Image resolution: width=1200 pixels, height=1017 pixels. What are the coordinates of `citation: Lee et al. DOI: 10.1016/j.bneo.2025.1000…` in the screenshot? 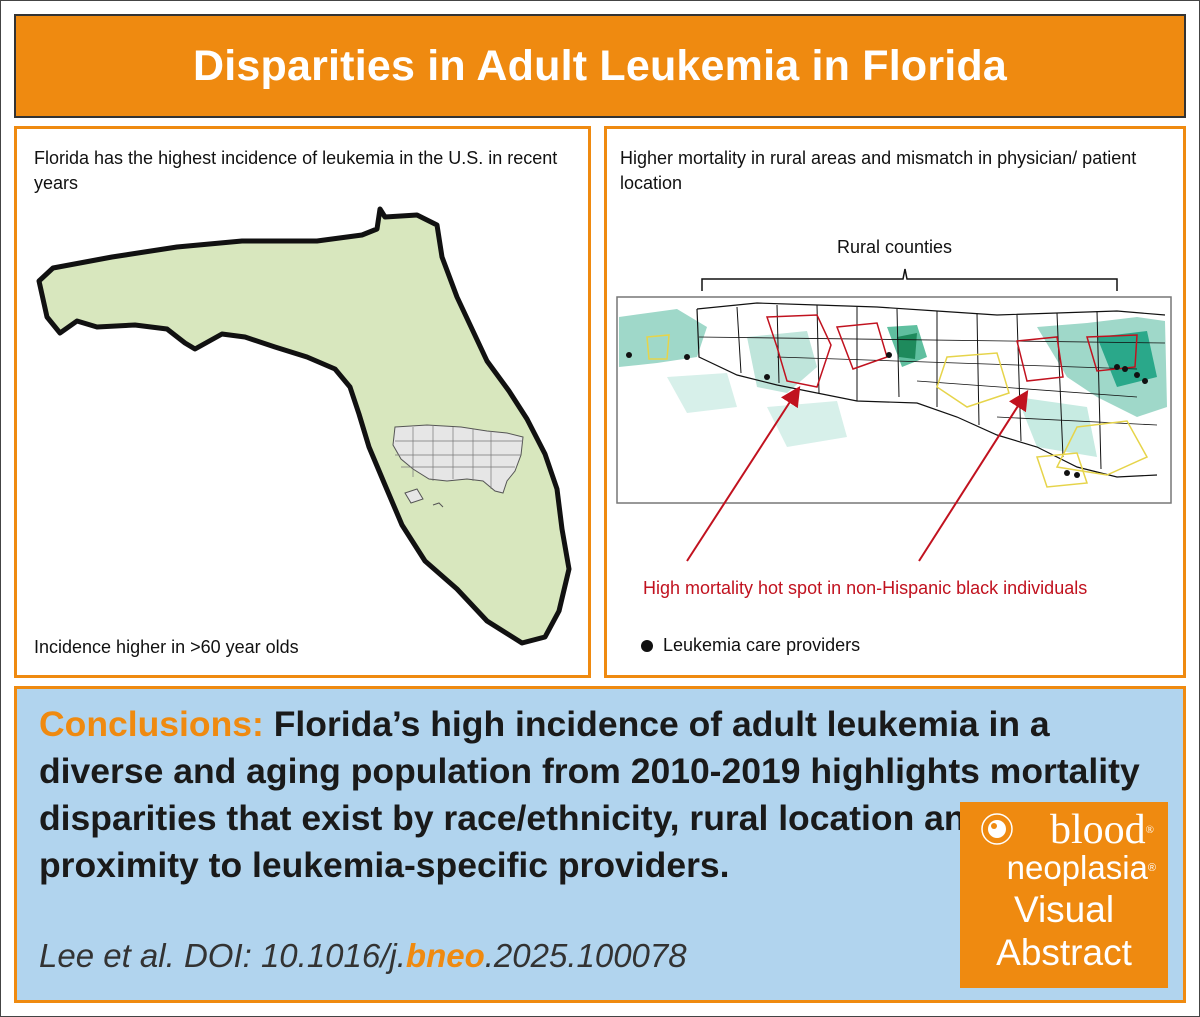 It's located at (363, 956).